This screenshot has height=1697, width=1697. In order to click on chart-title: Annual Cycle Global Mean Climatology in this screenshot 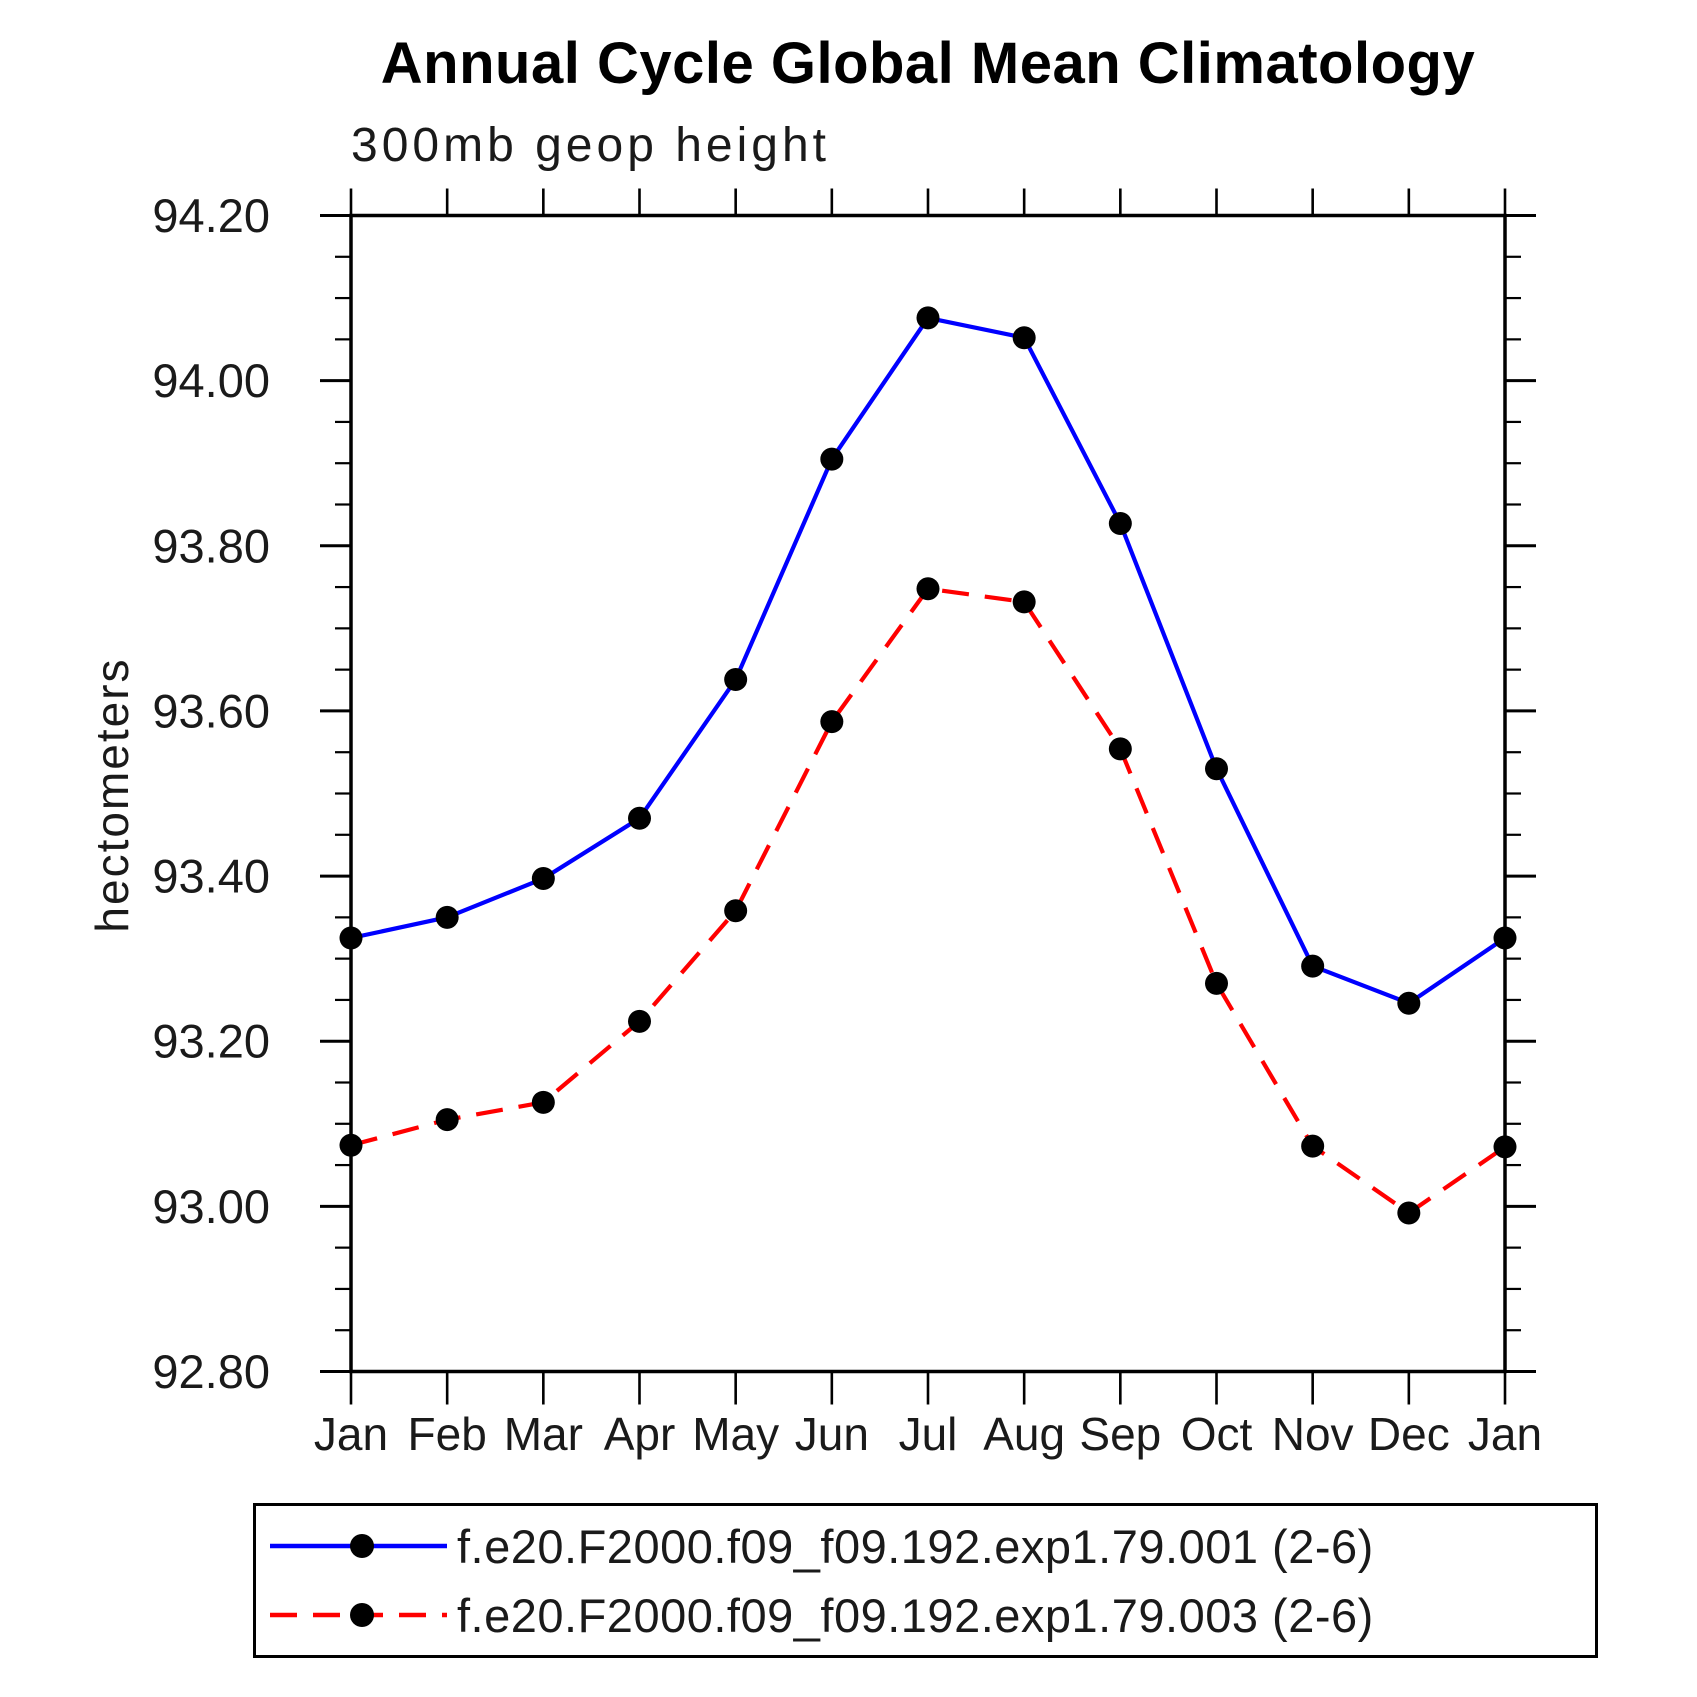, I will do `click(928, 63)`.